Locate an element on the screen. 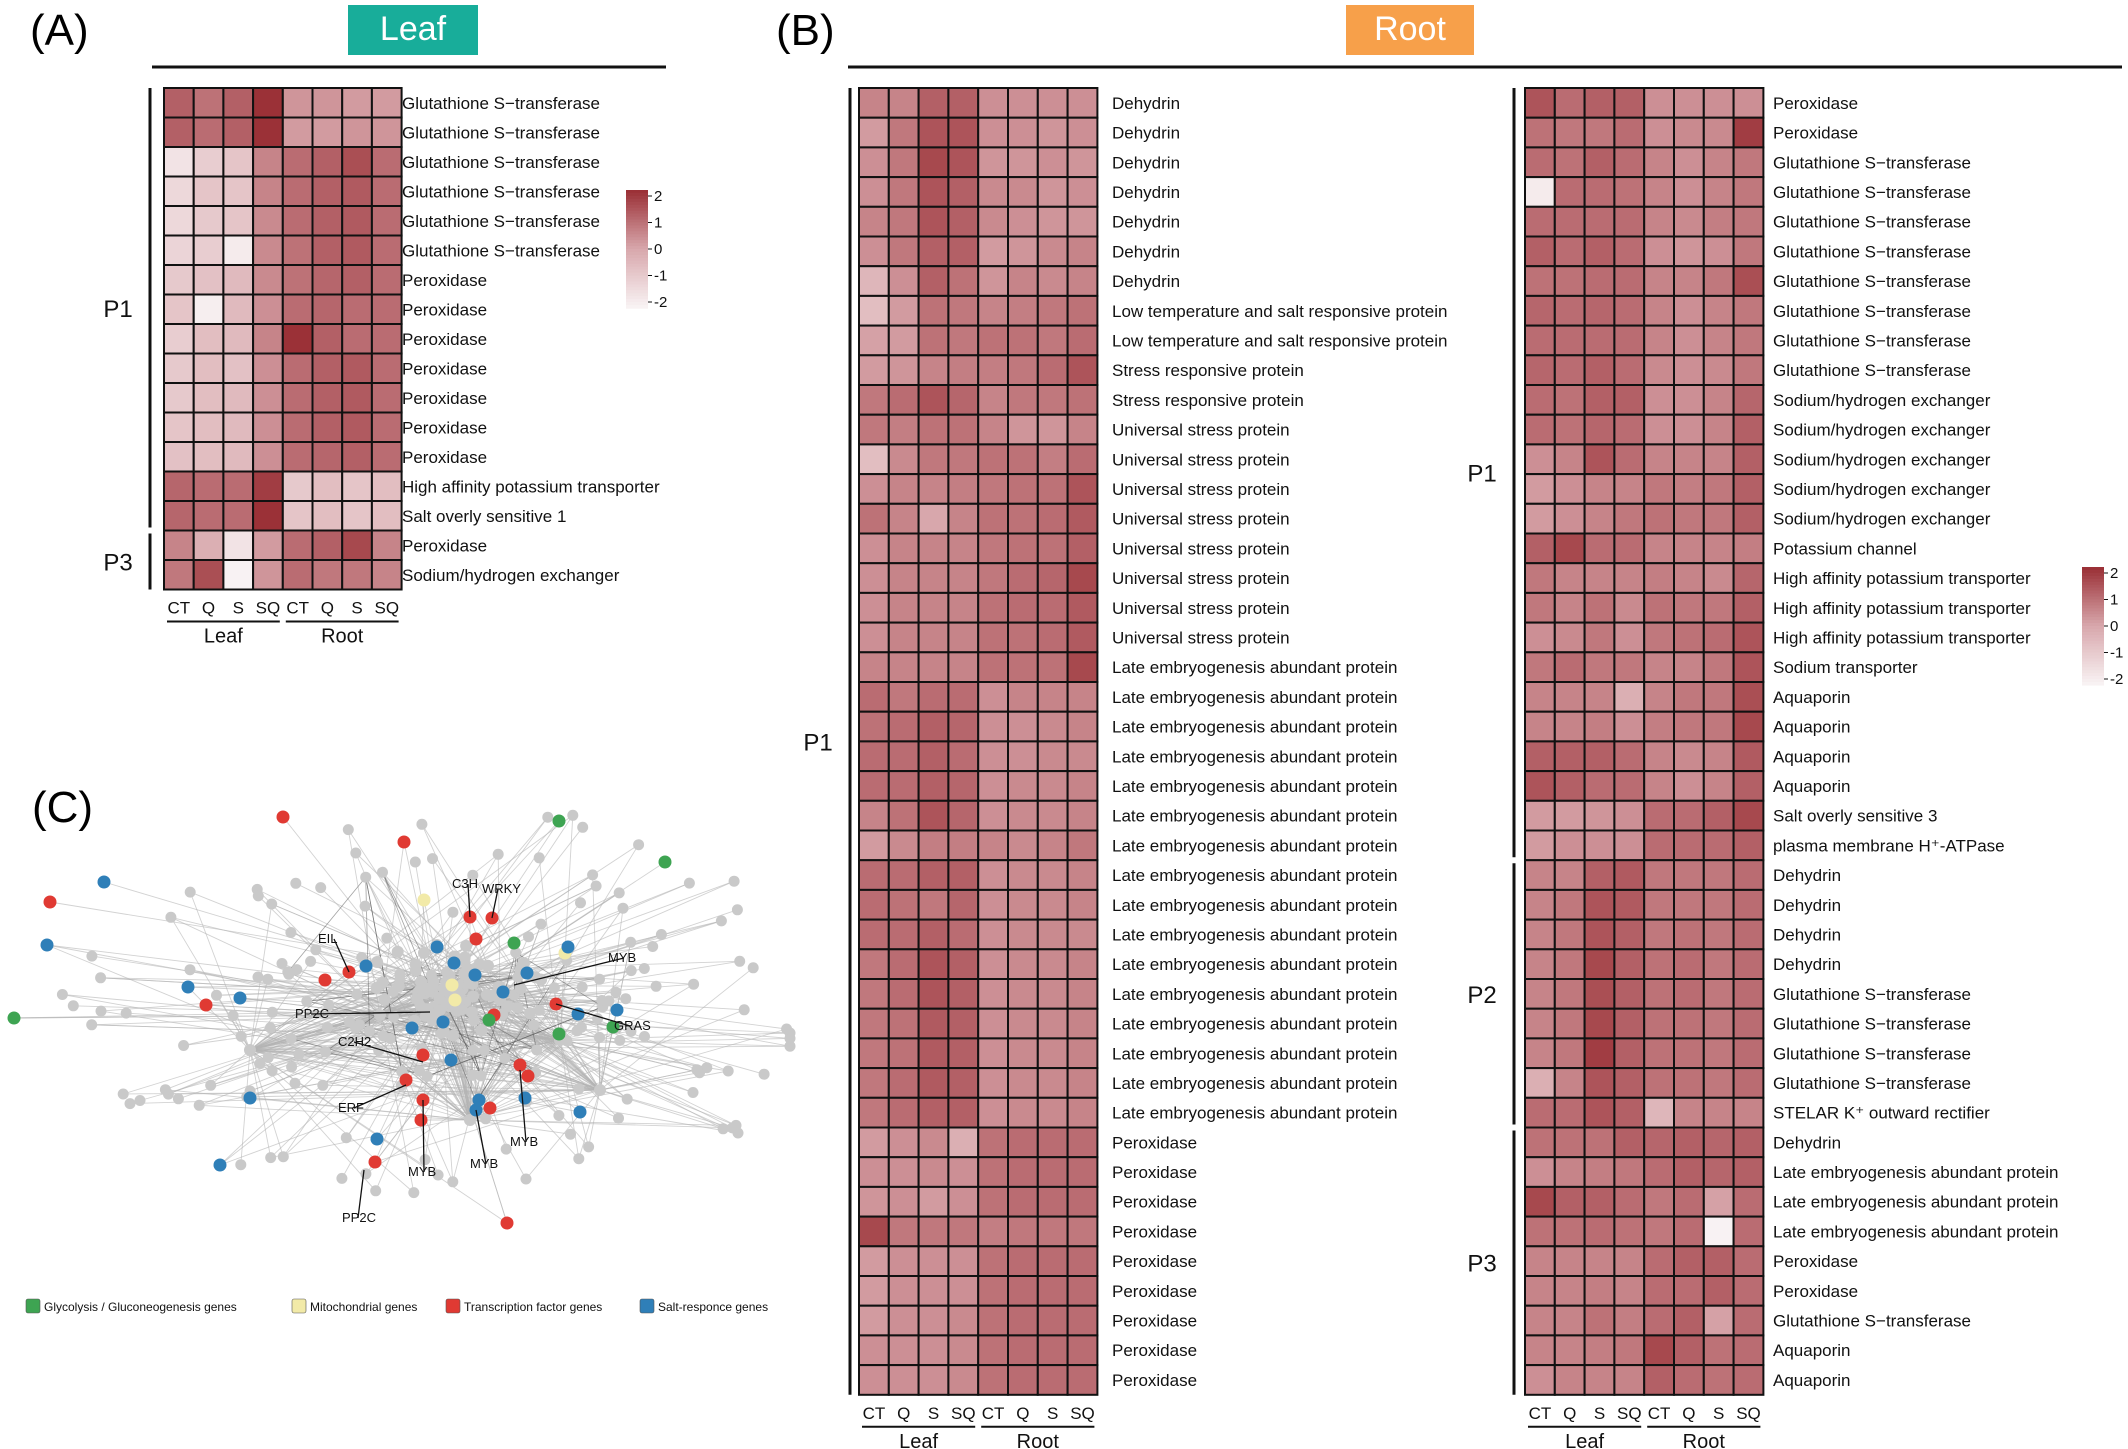 This screenshot has width=2128, height=1449. row-label: Dehydrin is located at coordinates (1146, 103).